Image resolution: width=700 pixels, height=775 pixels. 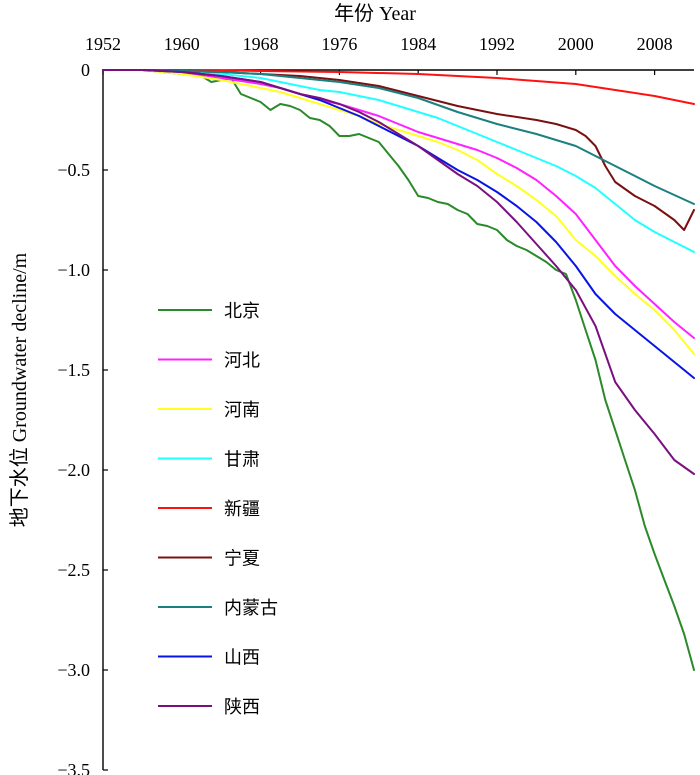 What do you see at coordinates (242, 559) in the screenshot?
I see `legend-label: 宁夏` at bounding box center [242, 559].